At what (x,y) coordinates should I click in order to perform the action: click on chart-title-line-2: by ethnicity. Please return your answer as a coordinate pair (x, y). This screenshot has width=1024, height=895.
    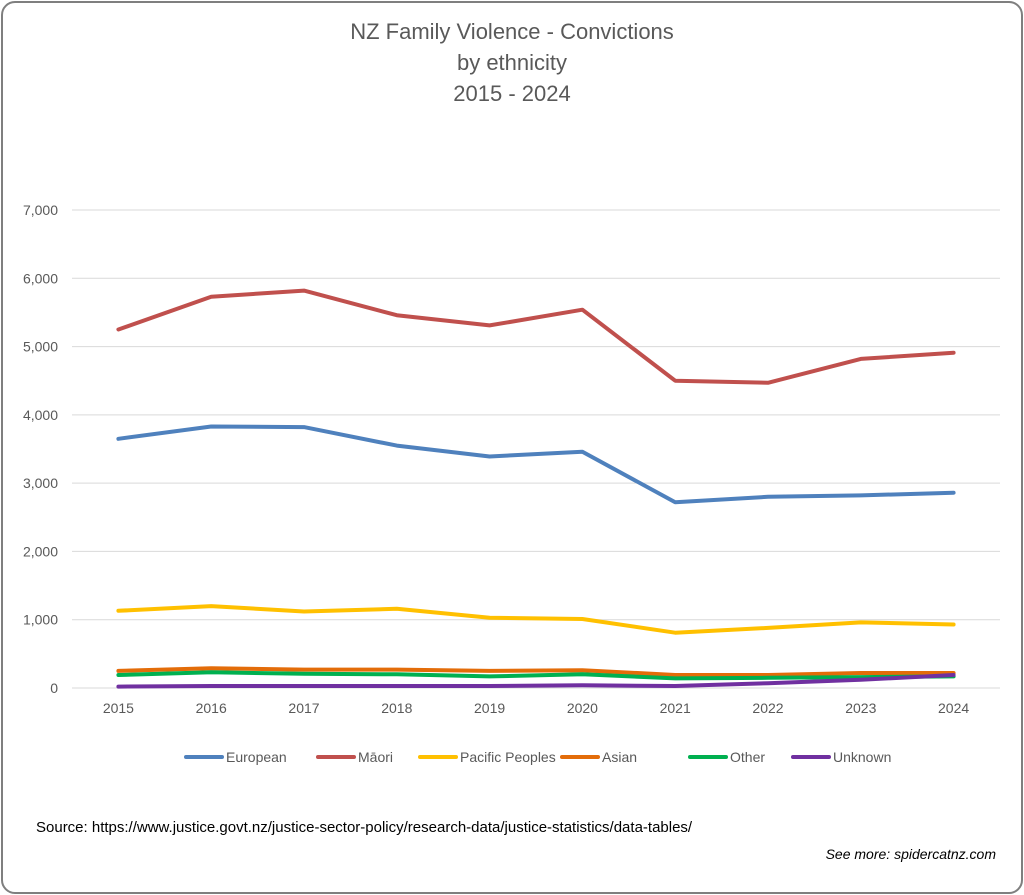
    Looking at the image, I should click on (512, 62).